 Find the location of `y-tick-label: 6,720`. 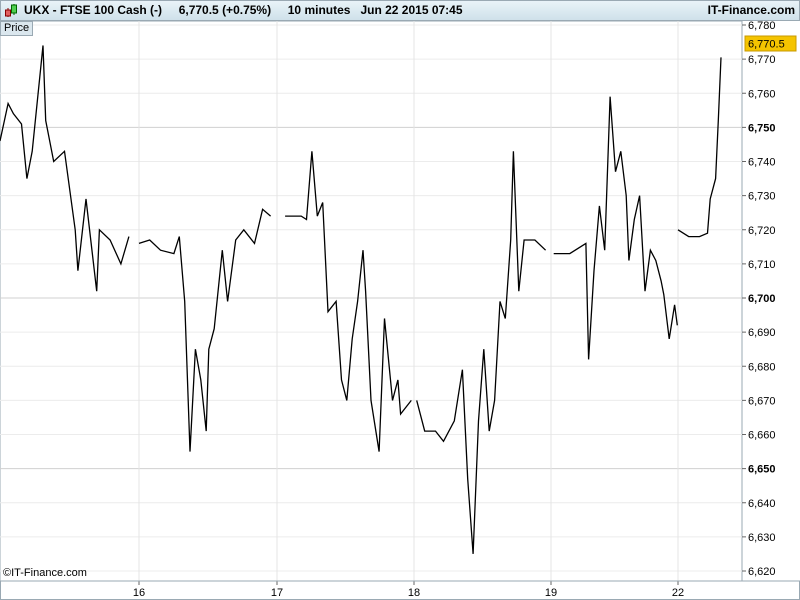

y-tick-label: 6,720 is located at coordinates (762, 231).